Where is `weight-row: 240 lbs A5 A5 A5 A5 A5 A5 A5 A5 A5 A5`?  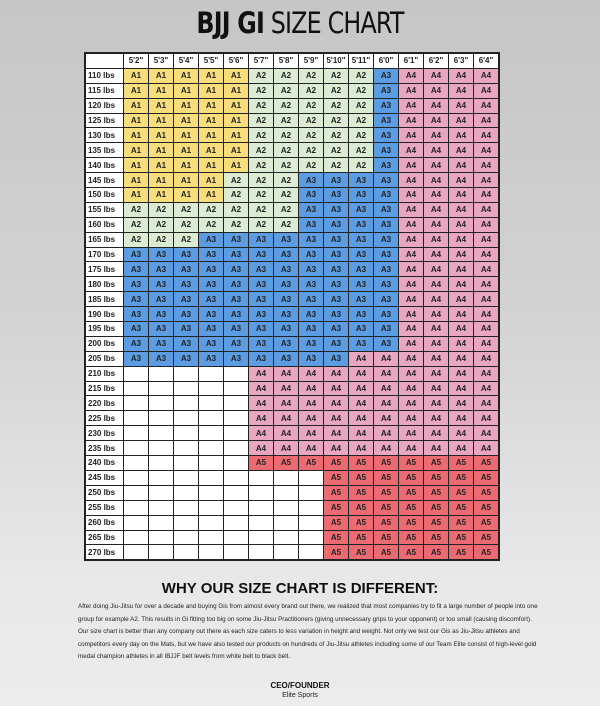
weight-row: 240 lbs A5 A5 A5 A5 A5 A5 A5 A5 A5 A5 is located at coordinates (292, 463).